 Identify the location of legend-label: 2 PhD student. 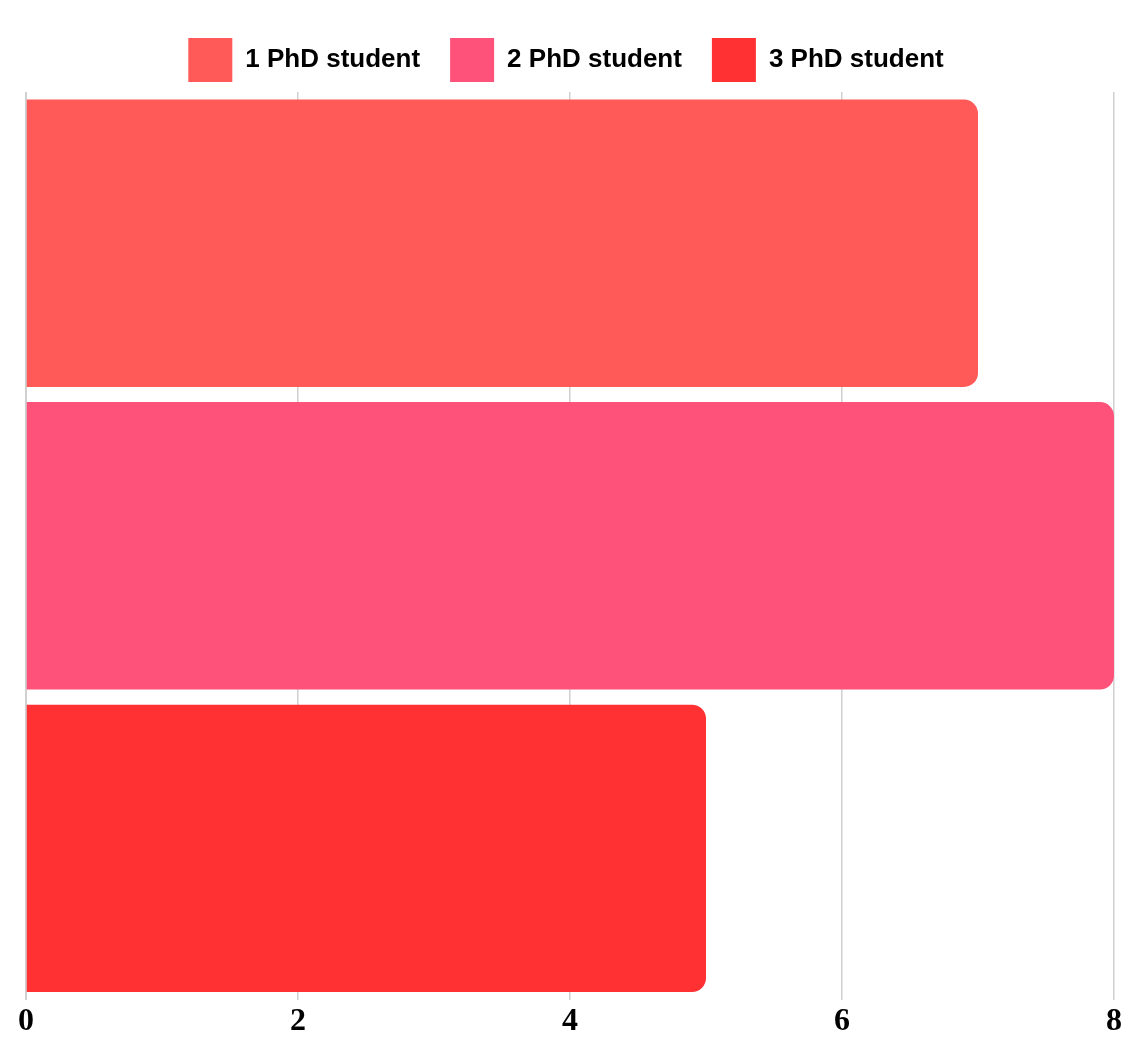
(595, 58).